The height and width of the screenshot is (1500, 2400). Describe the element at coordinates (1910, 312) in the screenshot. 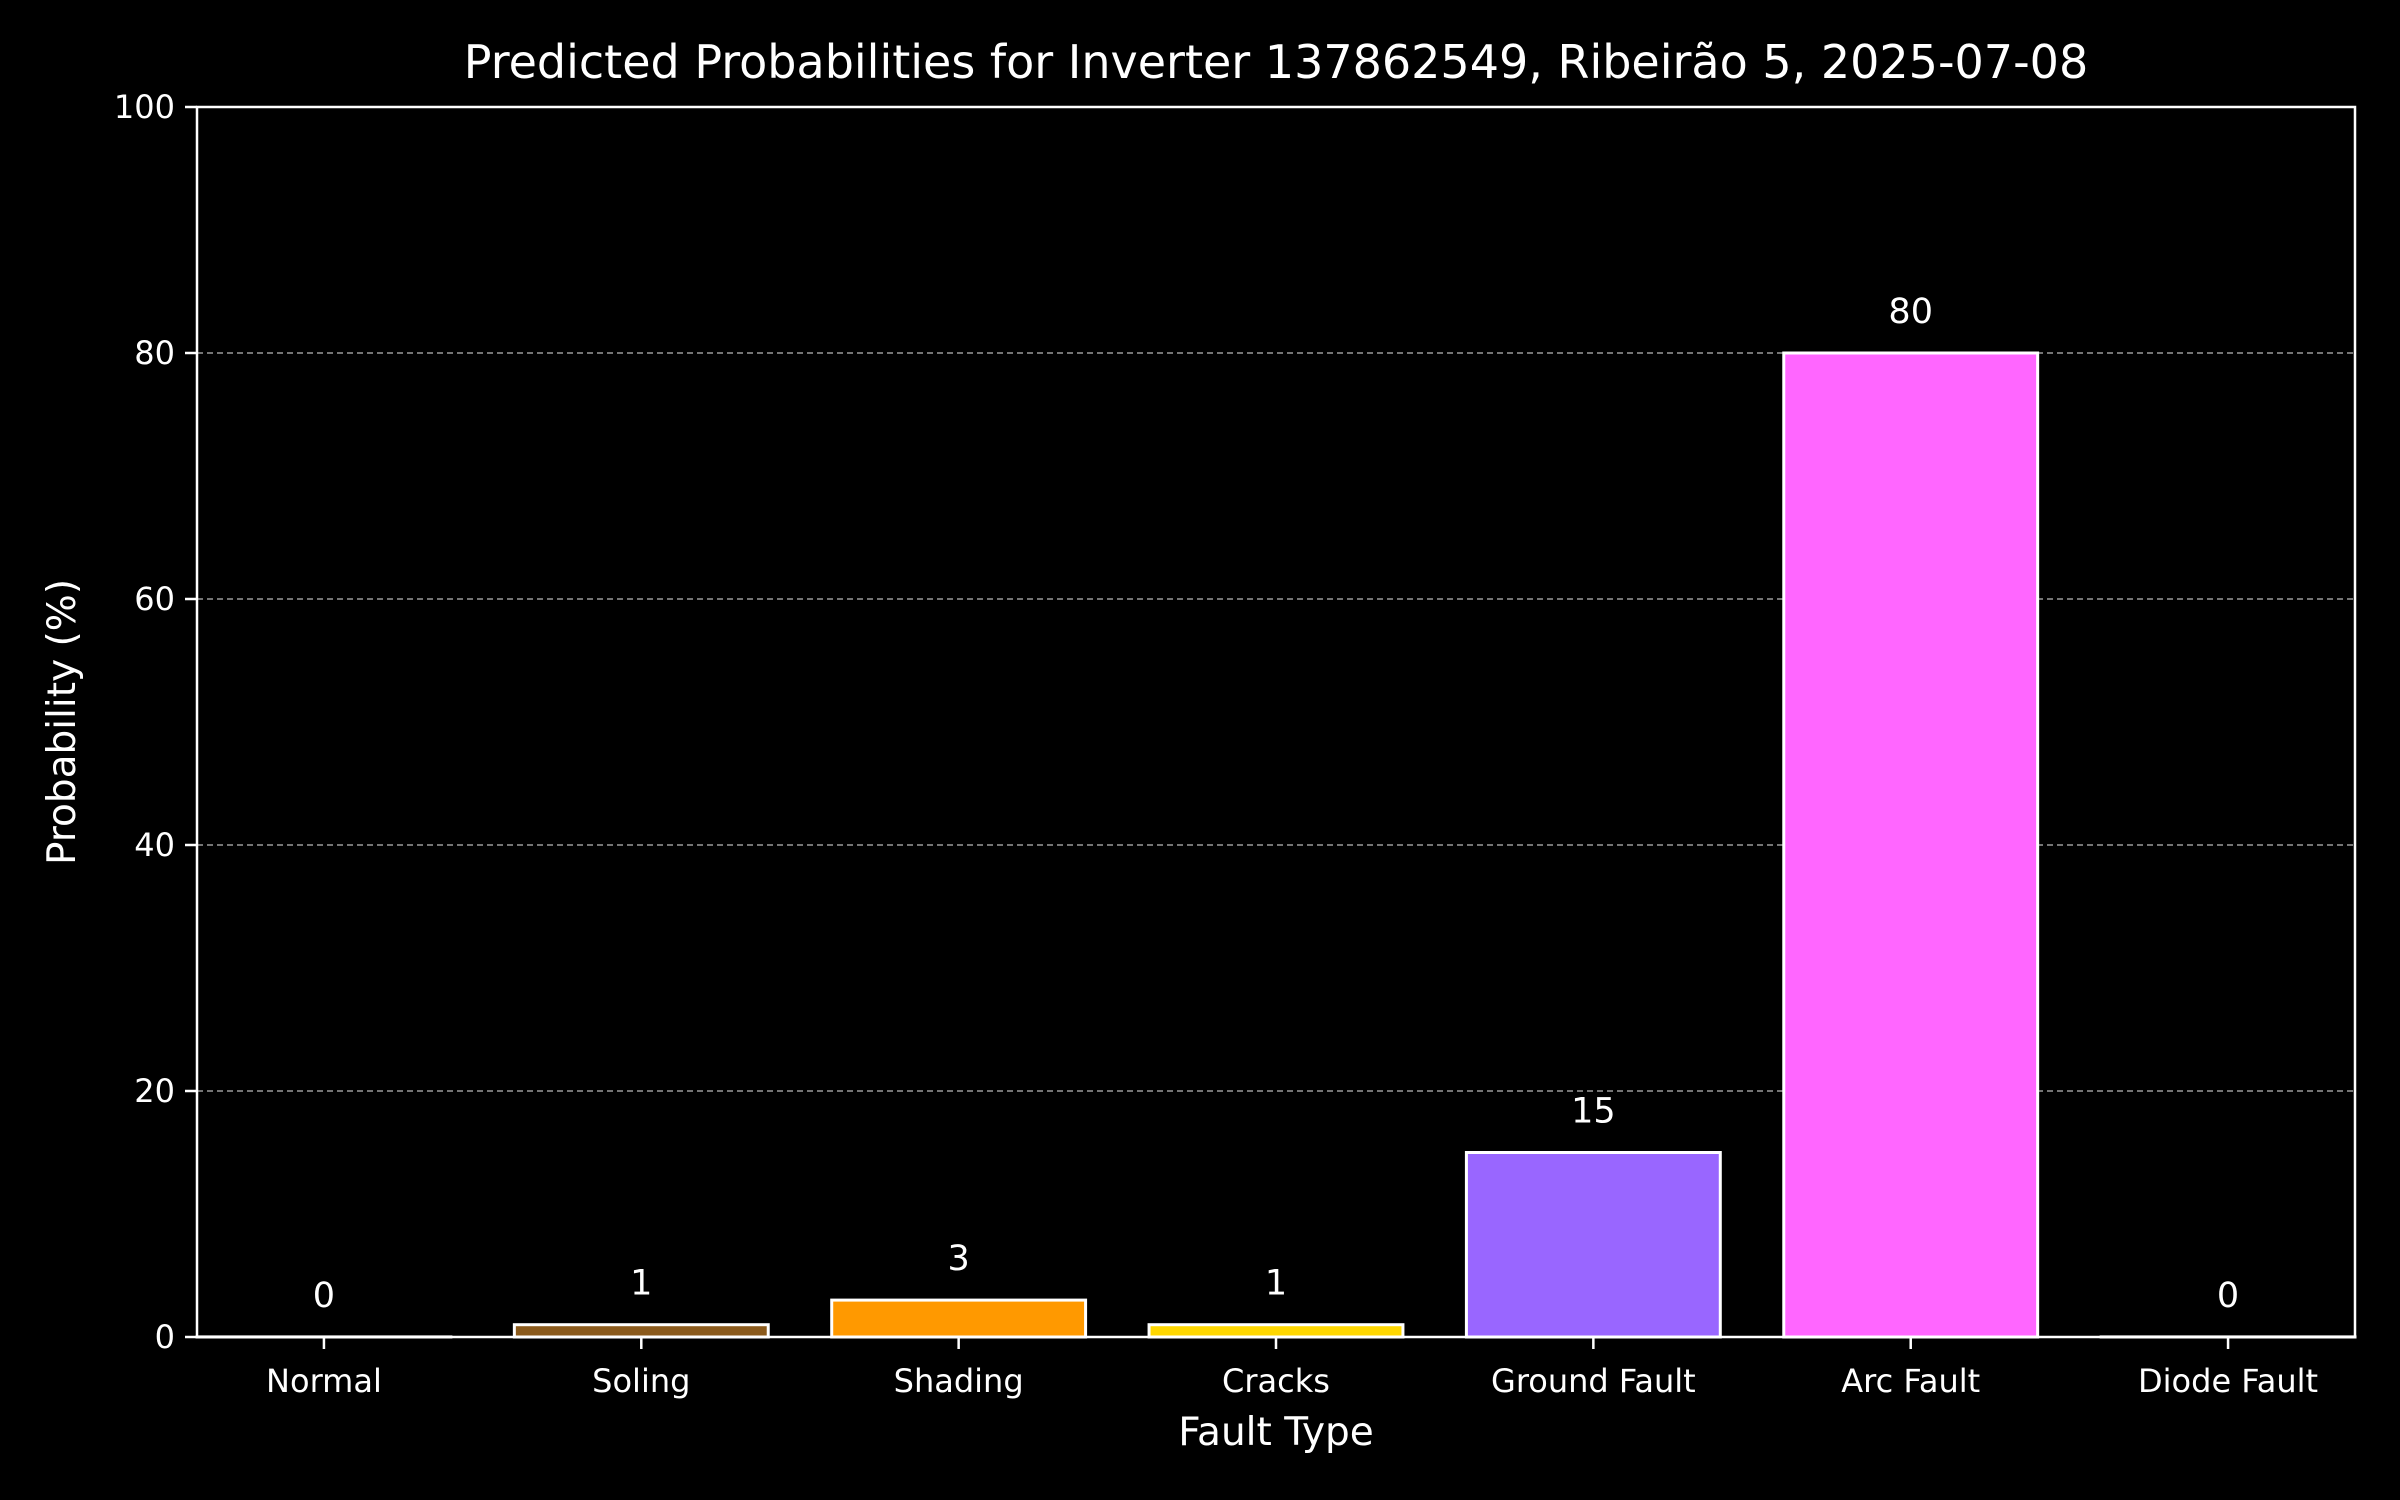

I see `value-label-arc-fault: 80` at that location.